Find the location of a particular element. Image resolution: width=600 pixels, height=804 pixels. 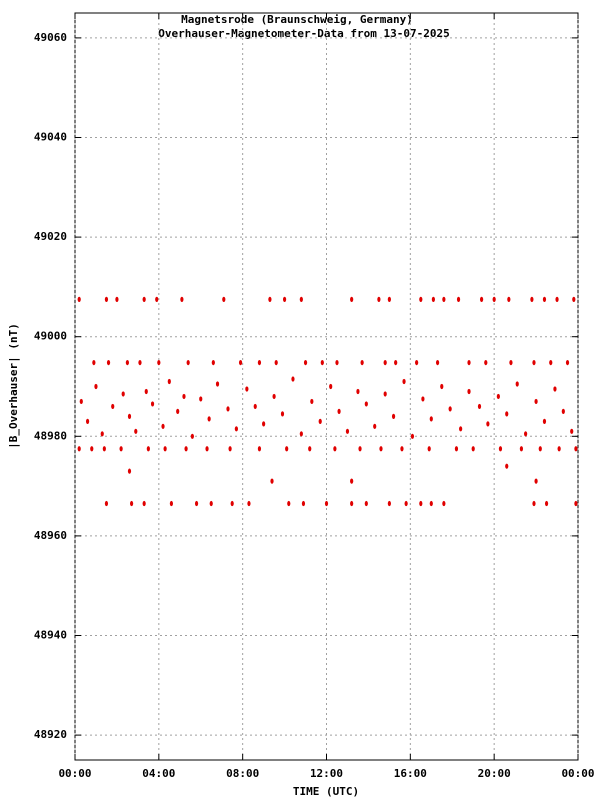

y-axis-label: |B_Overhauser| (nT) is located at coordinates (13, 386).